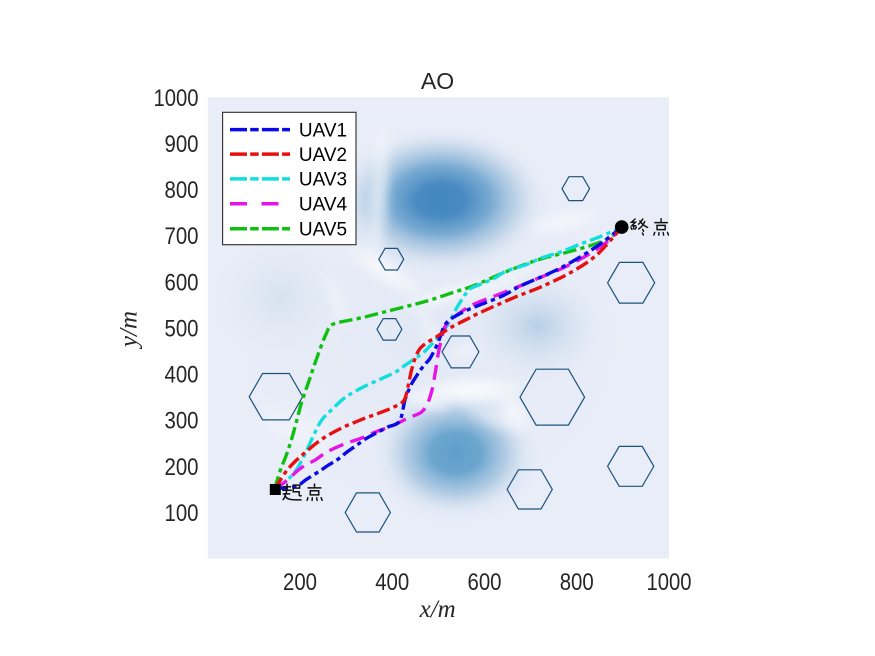 The height and width of the screenshot is (656, 875). I want to click on svg-text: UAV3, so click(323, 180).